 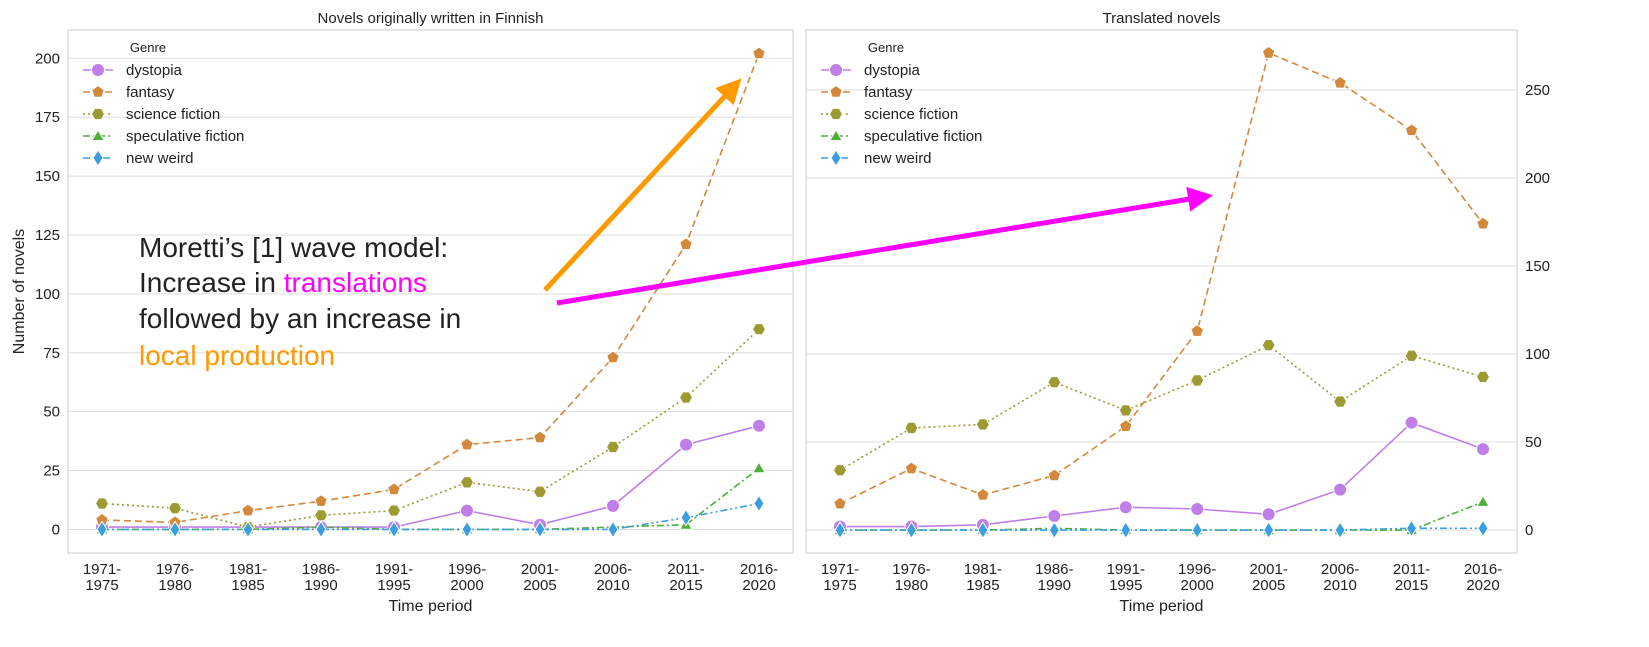 I want to click on legend-label: fantasy, so click(x=150, y=92).